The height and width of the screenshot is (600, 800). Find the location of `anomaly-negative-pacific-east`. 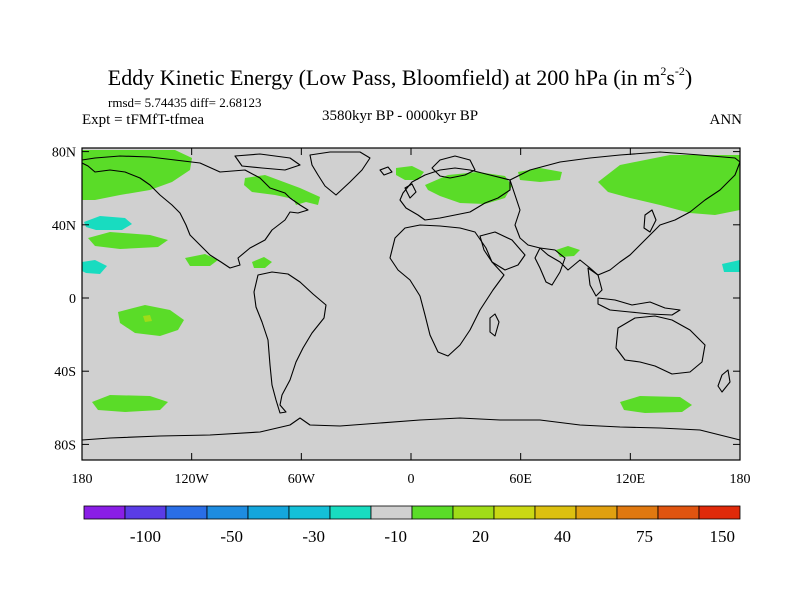

anomaly-negative-pacific-east is located at coordinates (731, 266).